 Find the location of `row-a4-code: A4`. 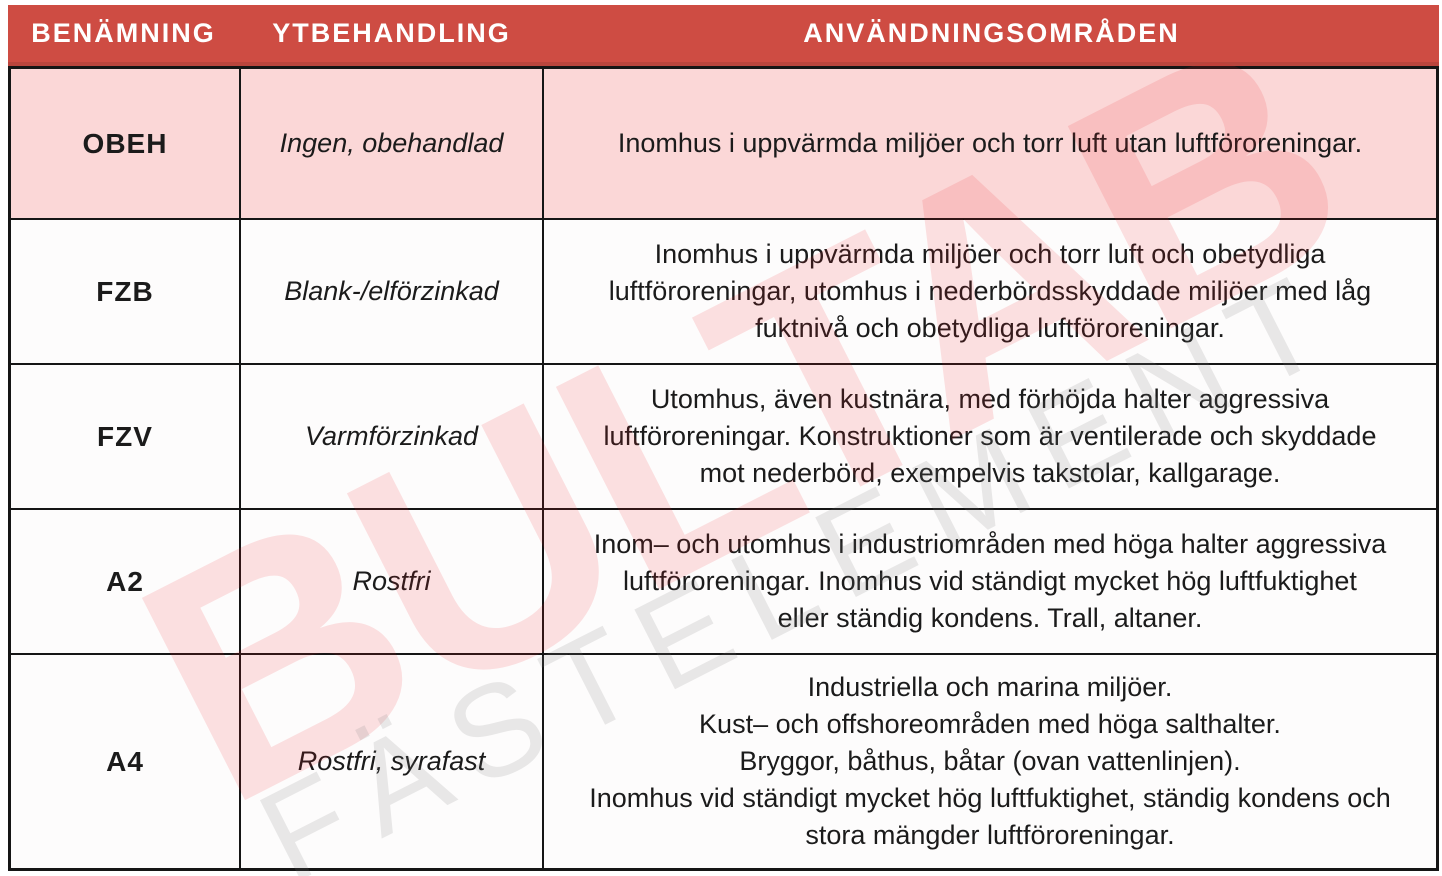

row-a4-code: A4 is located at coordinates (125, 761).